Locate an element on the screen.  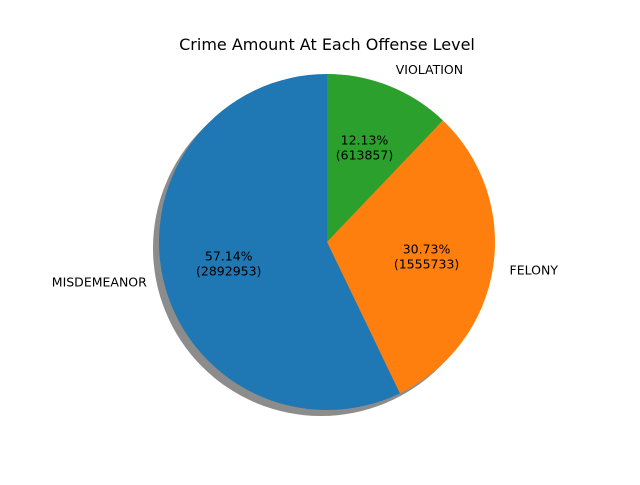
chart-title: Crime Amount At Each Offense Level is located at coordinates (327, 44).